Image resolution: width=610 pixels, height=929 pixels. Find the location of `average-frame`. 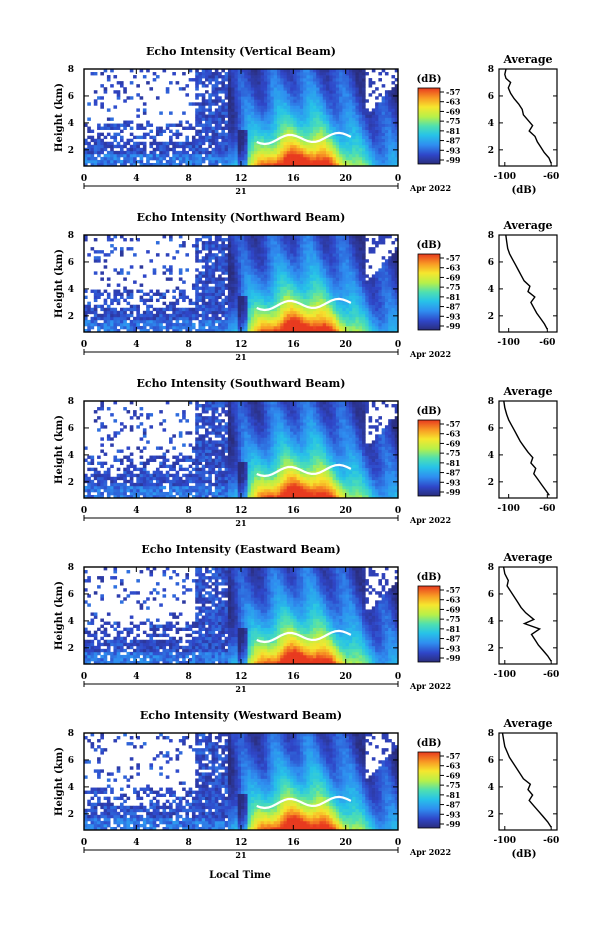

average-frame is located at coordinates (528, 117).